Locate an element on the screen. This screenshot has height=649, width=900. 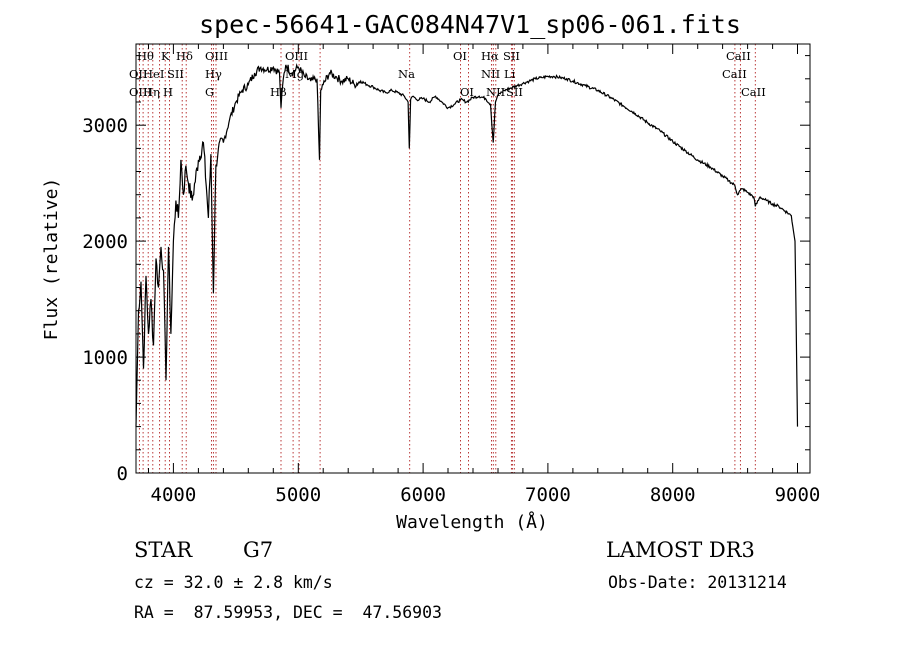
line-label-12: Hγ is located at coordinates (213, 74).